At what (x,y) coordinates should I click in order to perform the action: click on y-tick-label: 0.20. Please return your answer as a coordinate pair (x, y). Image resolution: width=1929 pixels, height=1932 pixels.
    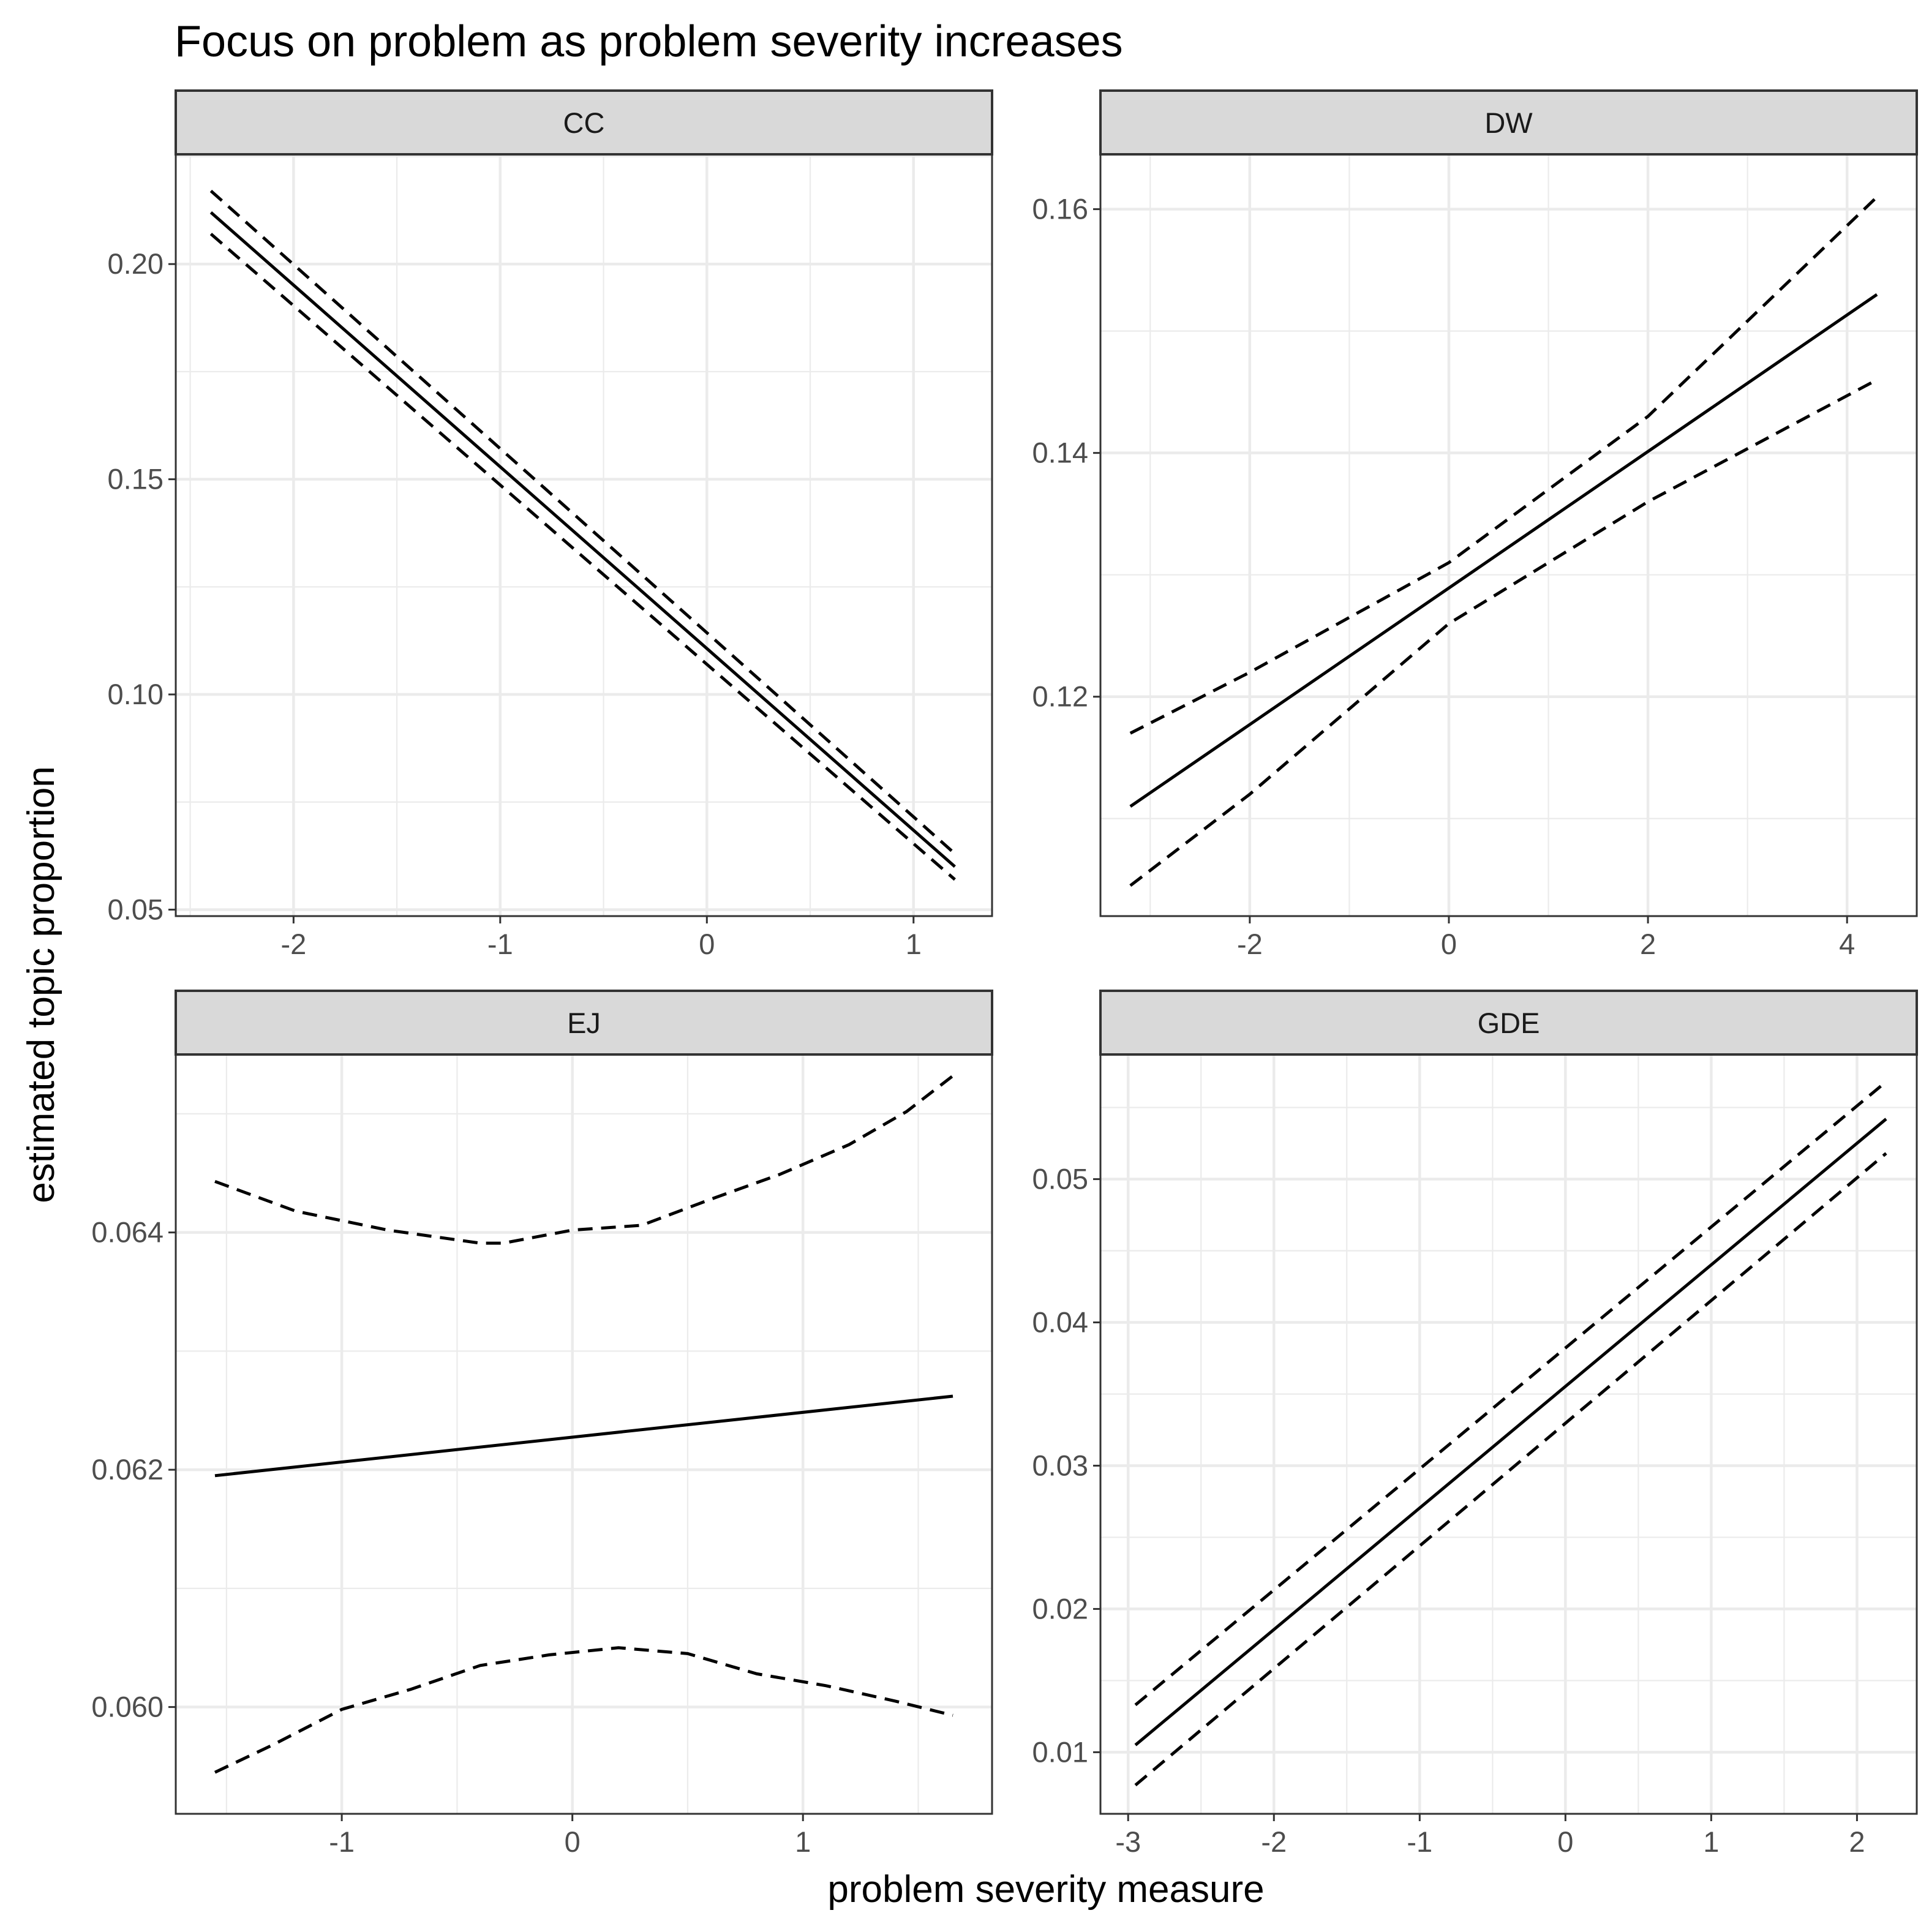
    Looking at the image, I should click on (136, 263).